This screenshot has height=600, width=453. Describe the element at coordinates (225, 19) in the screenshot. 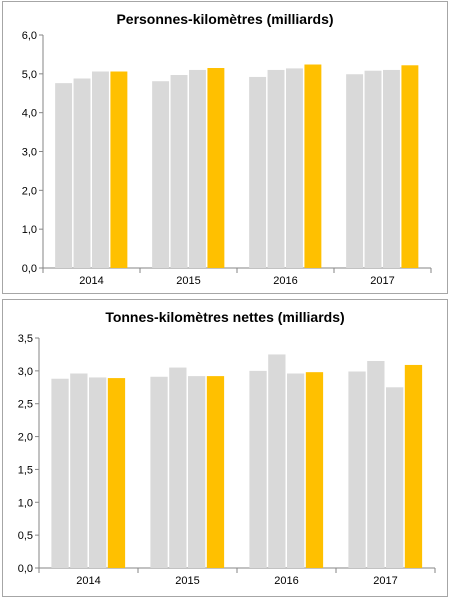

I see `chart-title: Personnes-kilomètres (milliards)` at that location.